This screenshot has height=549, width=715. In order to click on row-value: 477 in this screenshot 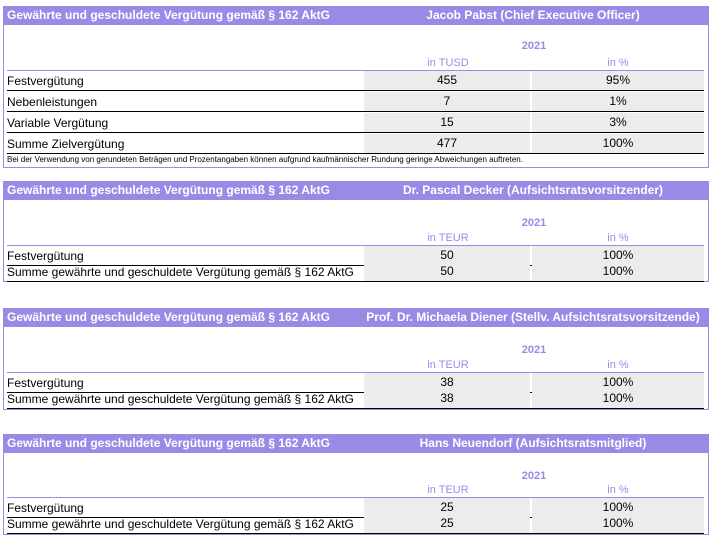, I will do `click(447, 143)`.